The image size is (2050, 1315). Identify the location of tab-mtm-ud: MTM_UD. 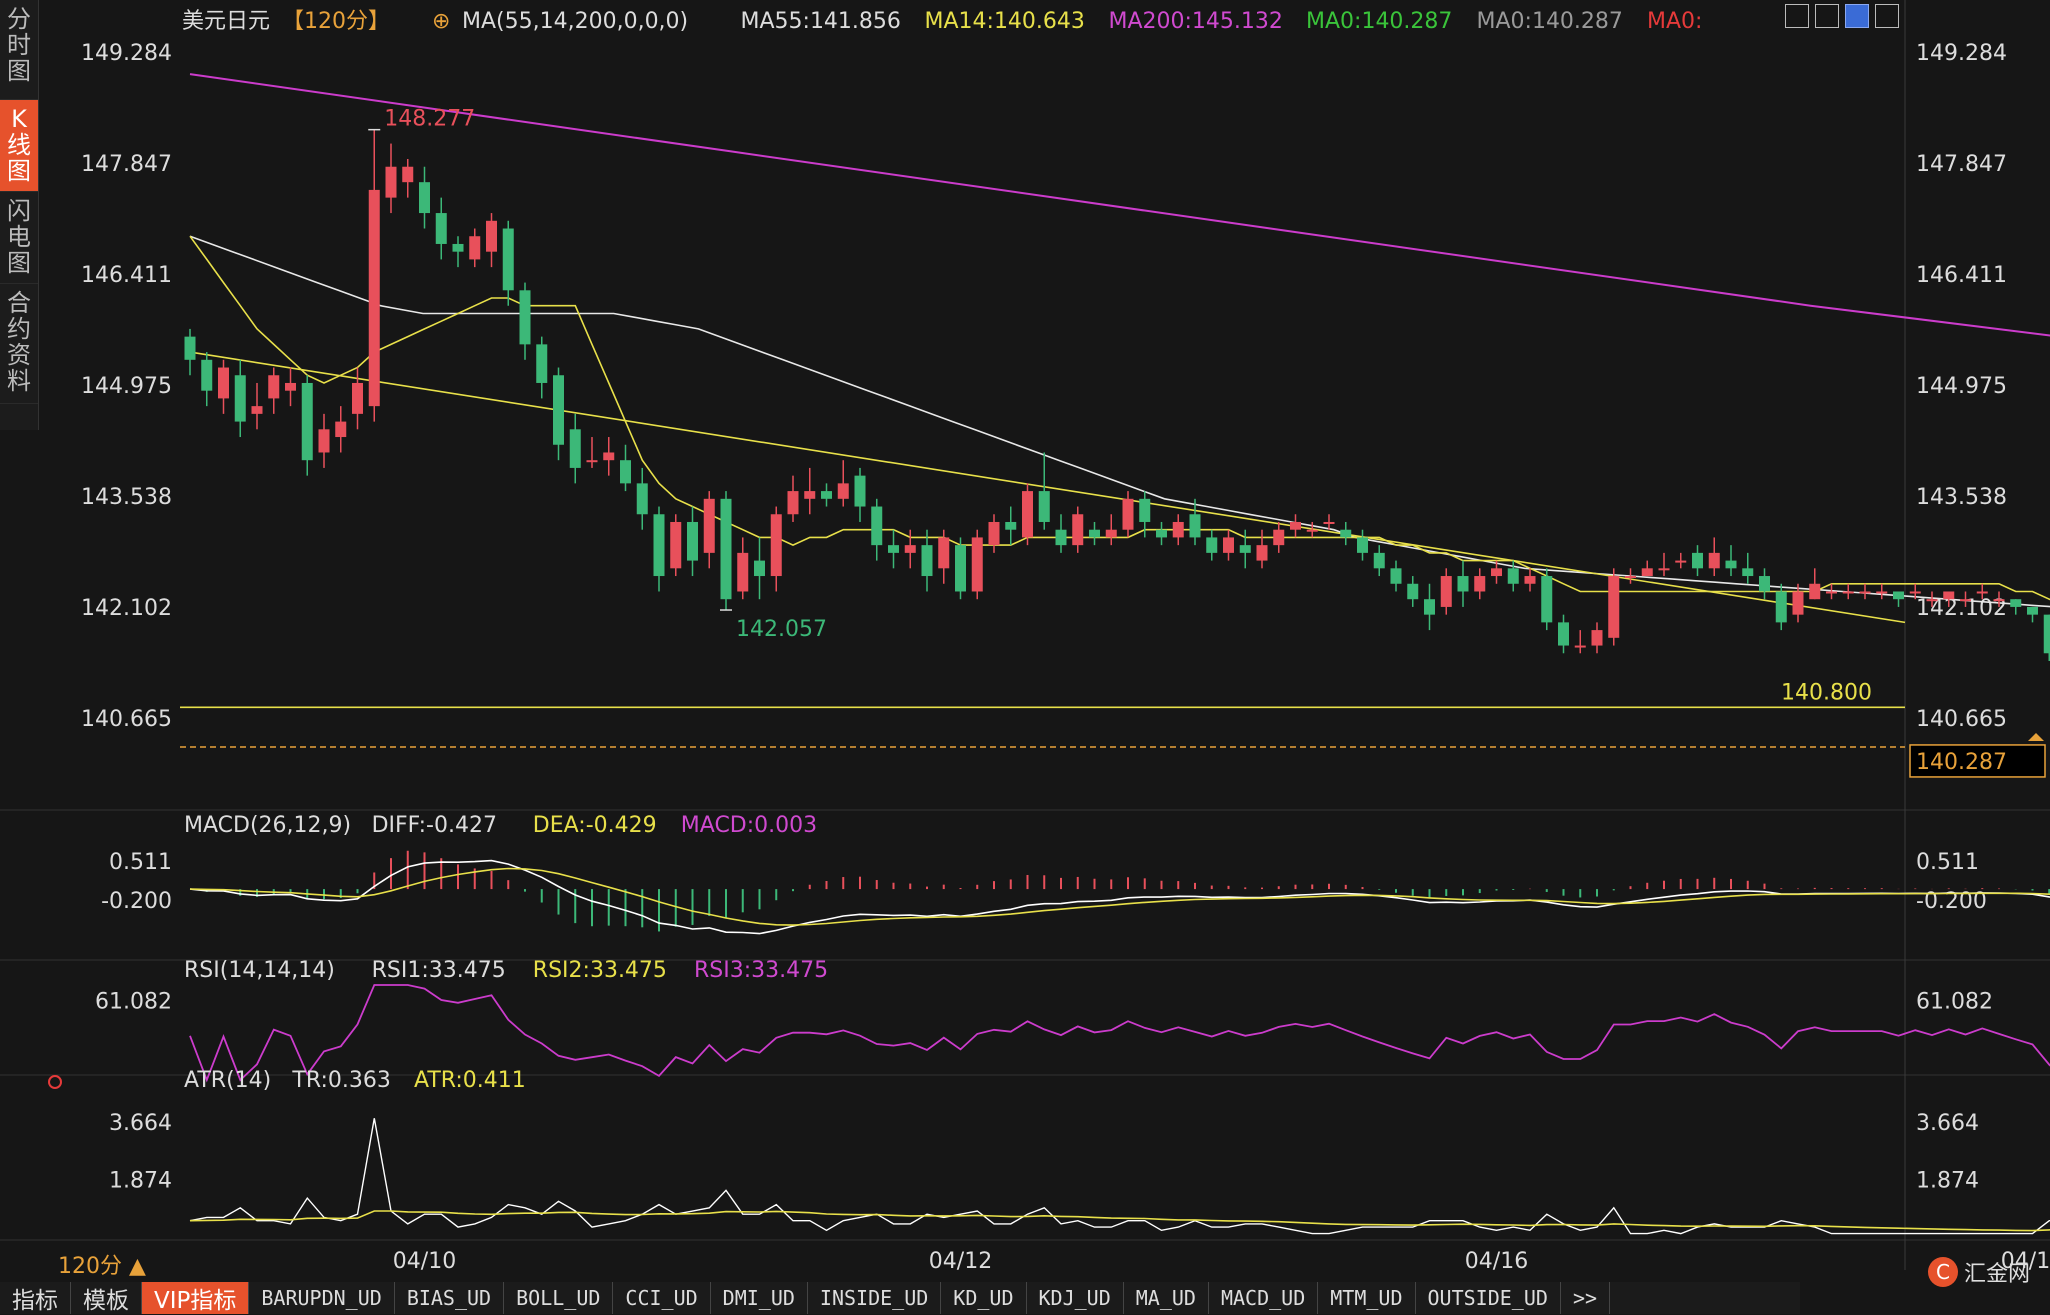
(1366, 1298).